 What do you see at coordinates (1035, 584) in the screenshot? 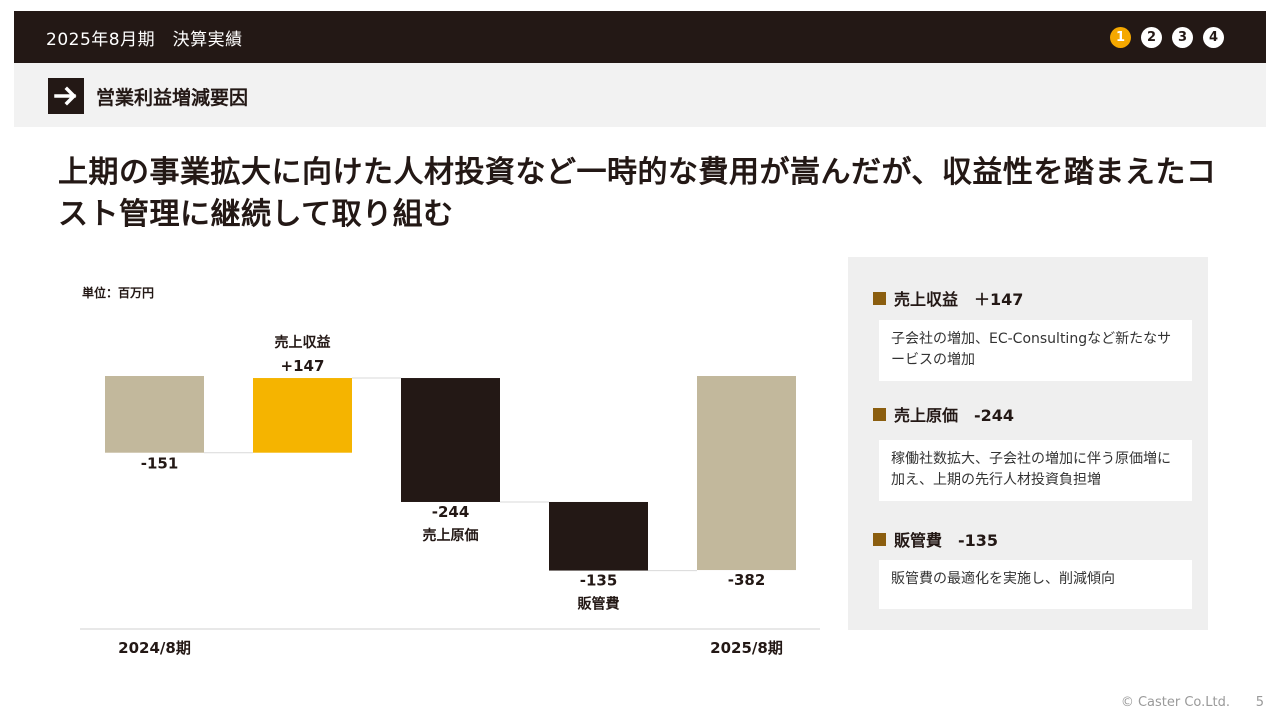
I see `factor-detail-sga: 販管費の最適化を実施し、削減傾向` at bounding box center [1035, 584].